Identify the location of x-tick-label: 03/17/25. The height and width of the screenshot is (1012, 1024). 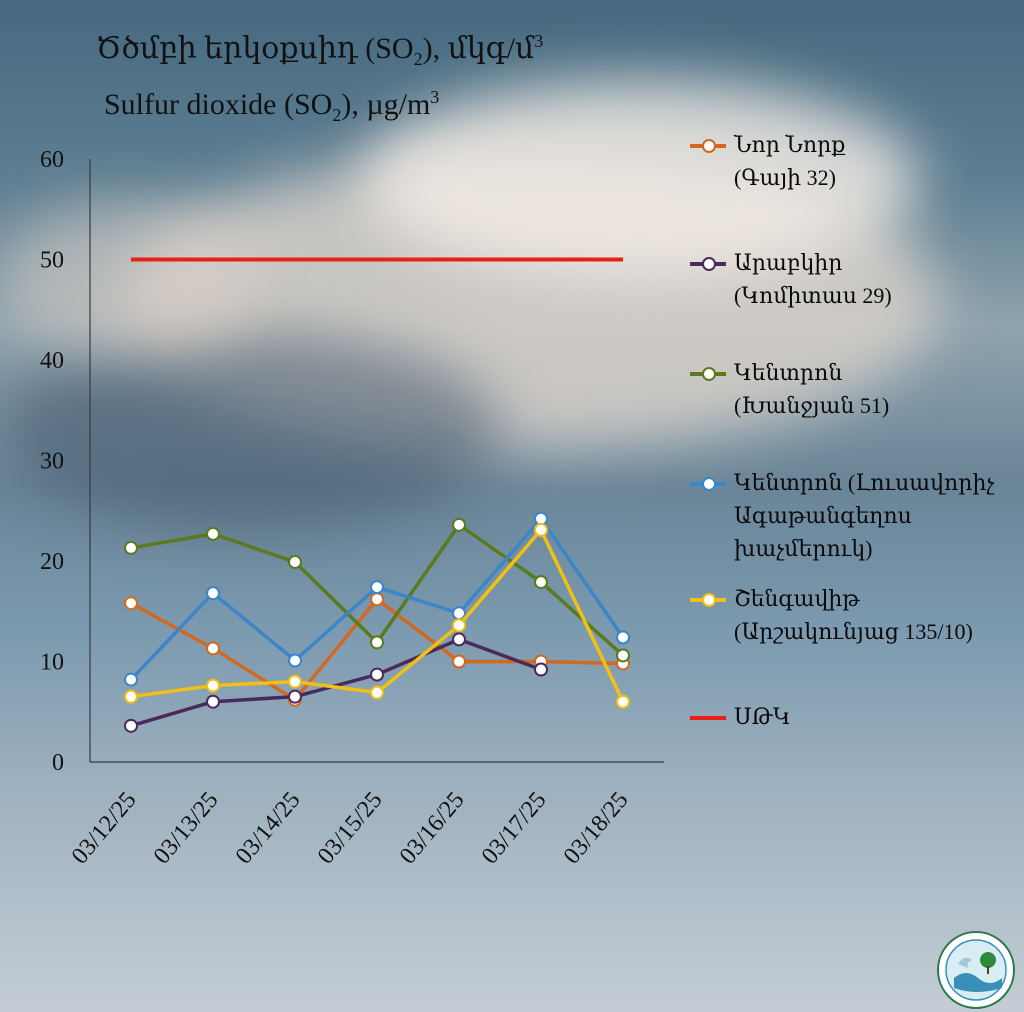
(514, 828).